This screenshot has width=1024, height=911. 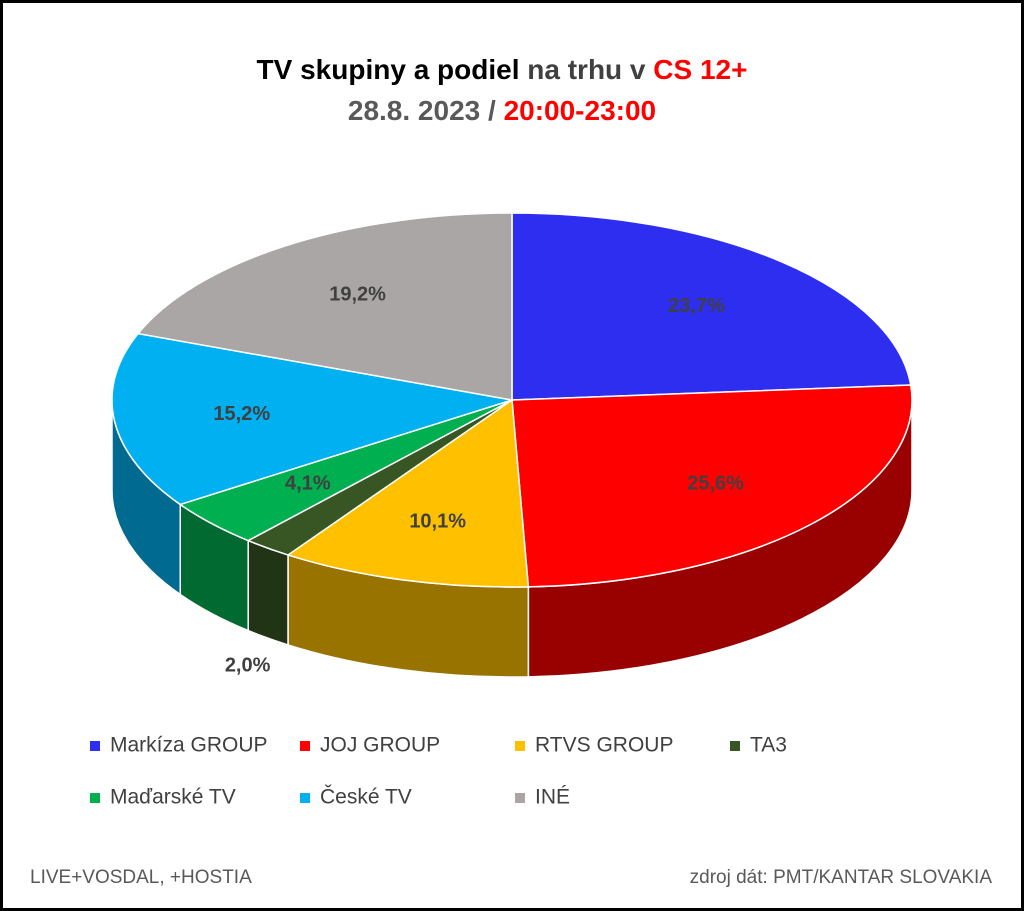 I want to click on note: LIVE+VOSDAL, +HOSTIA, so click(x=141, y=877).